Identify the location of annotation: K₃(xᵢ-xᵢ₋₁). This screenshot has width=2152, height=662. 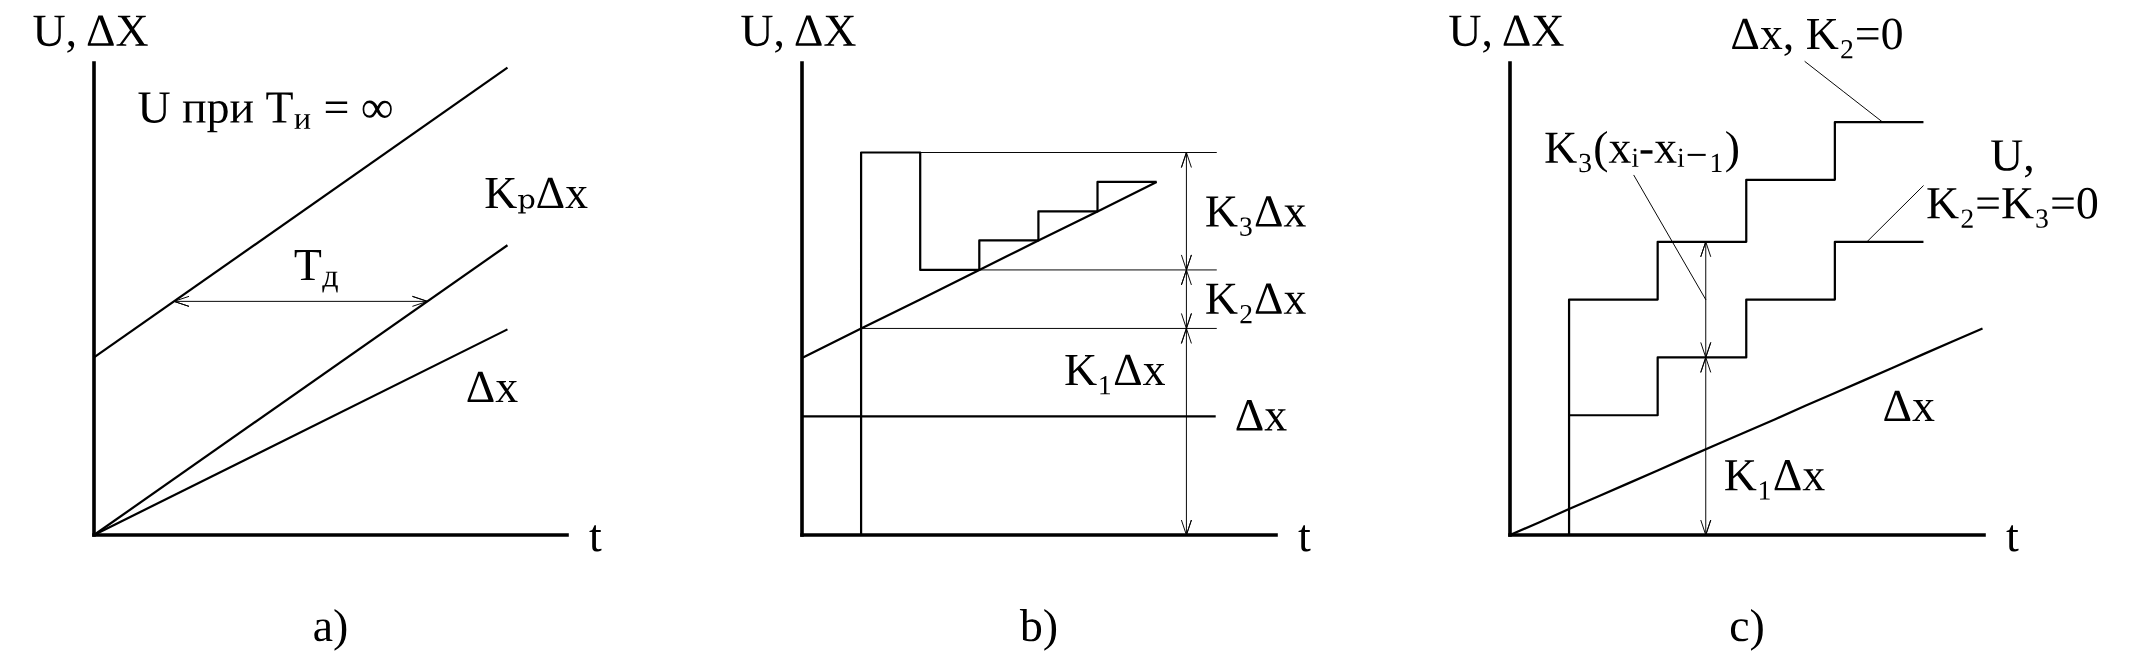
(1641, 151).